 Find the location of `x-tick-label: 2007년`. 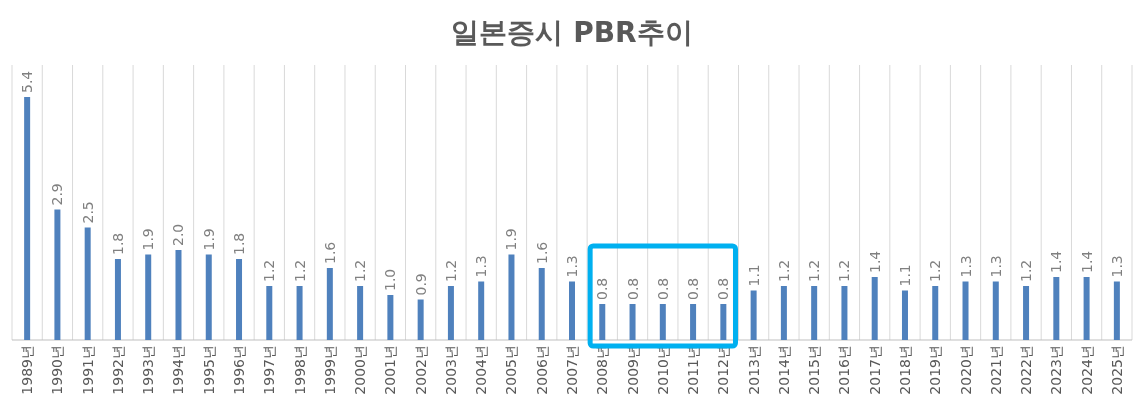

x-tick-label: 2007년 is located at coordinates (572, 370).